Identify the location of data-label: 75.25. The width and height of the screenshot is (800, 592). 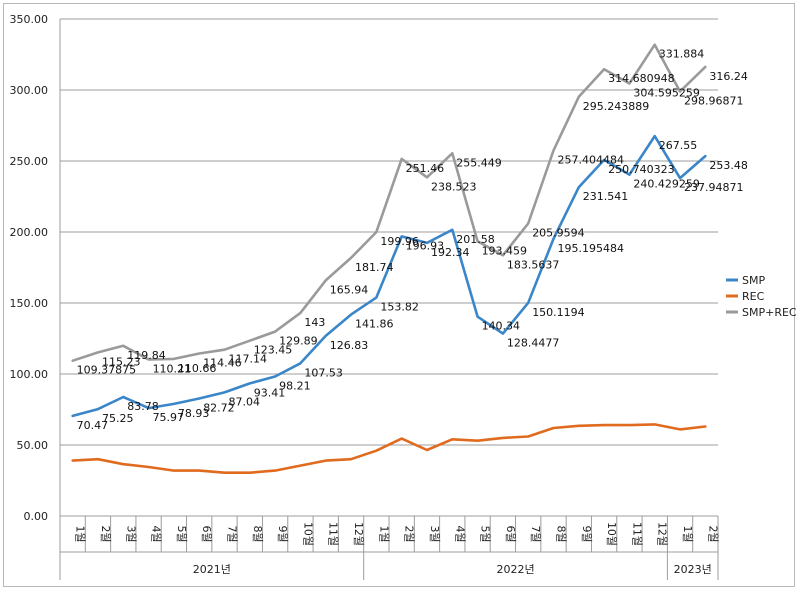
(118, 418).